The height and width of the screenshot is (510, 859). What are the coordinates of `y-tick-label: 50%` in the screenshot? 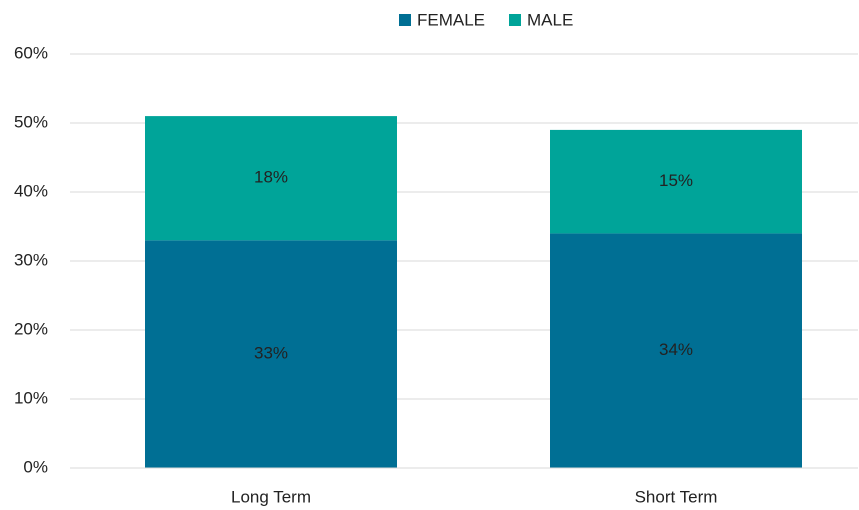 It's located at (31, 121).